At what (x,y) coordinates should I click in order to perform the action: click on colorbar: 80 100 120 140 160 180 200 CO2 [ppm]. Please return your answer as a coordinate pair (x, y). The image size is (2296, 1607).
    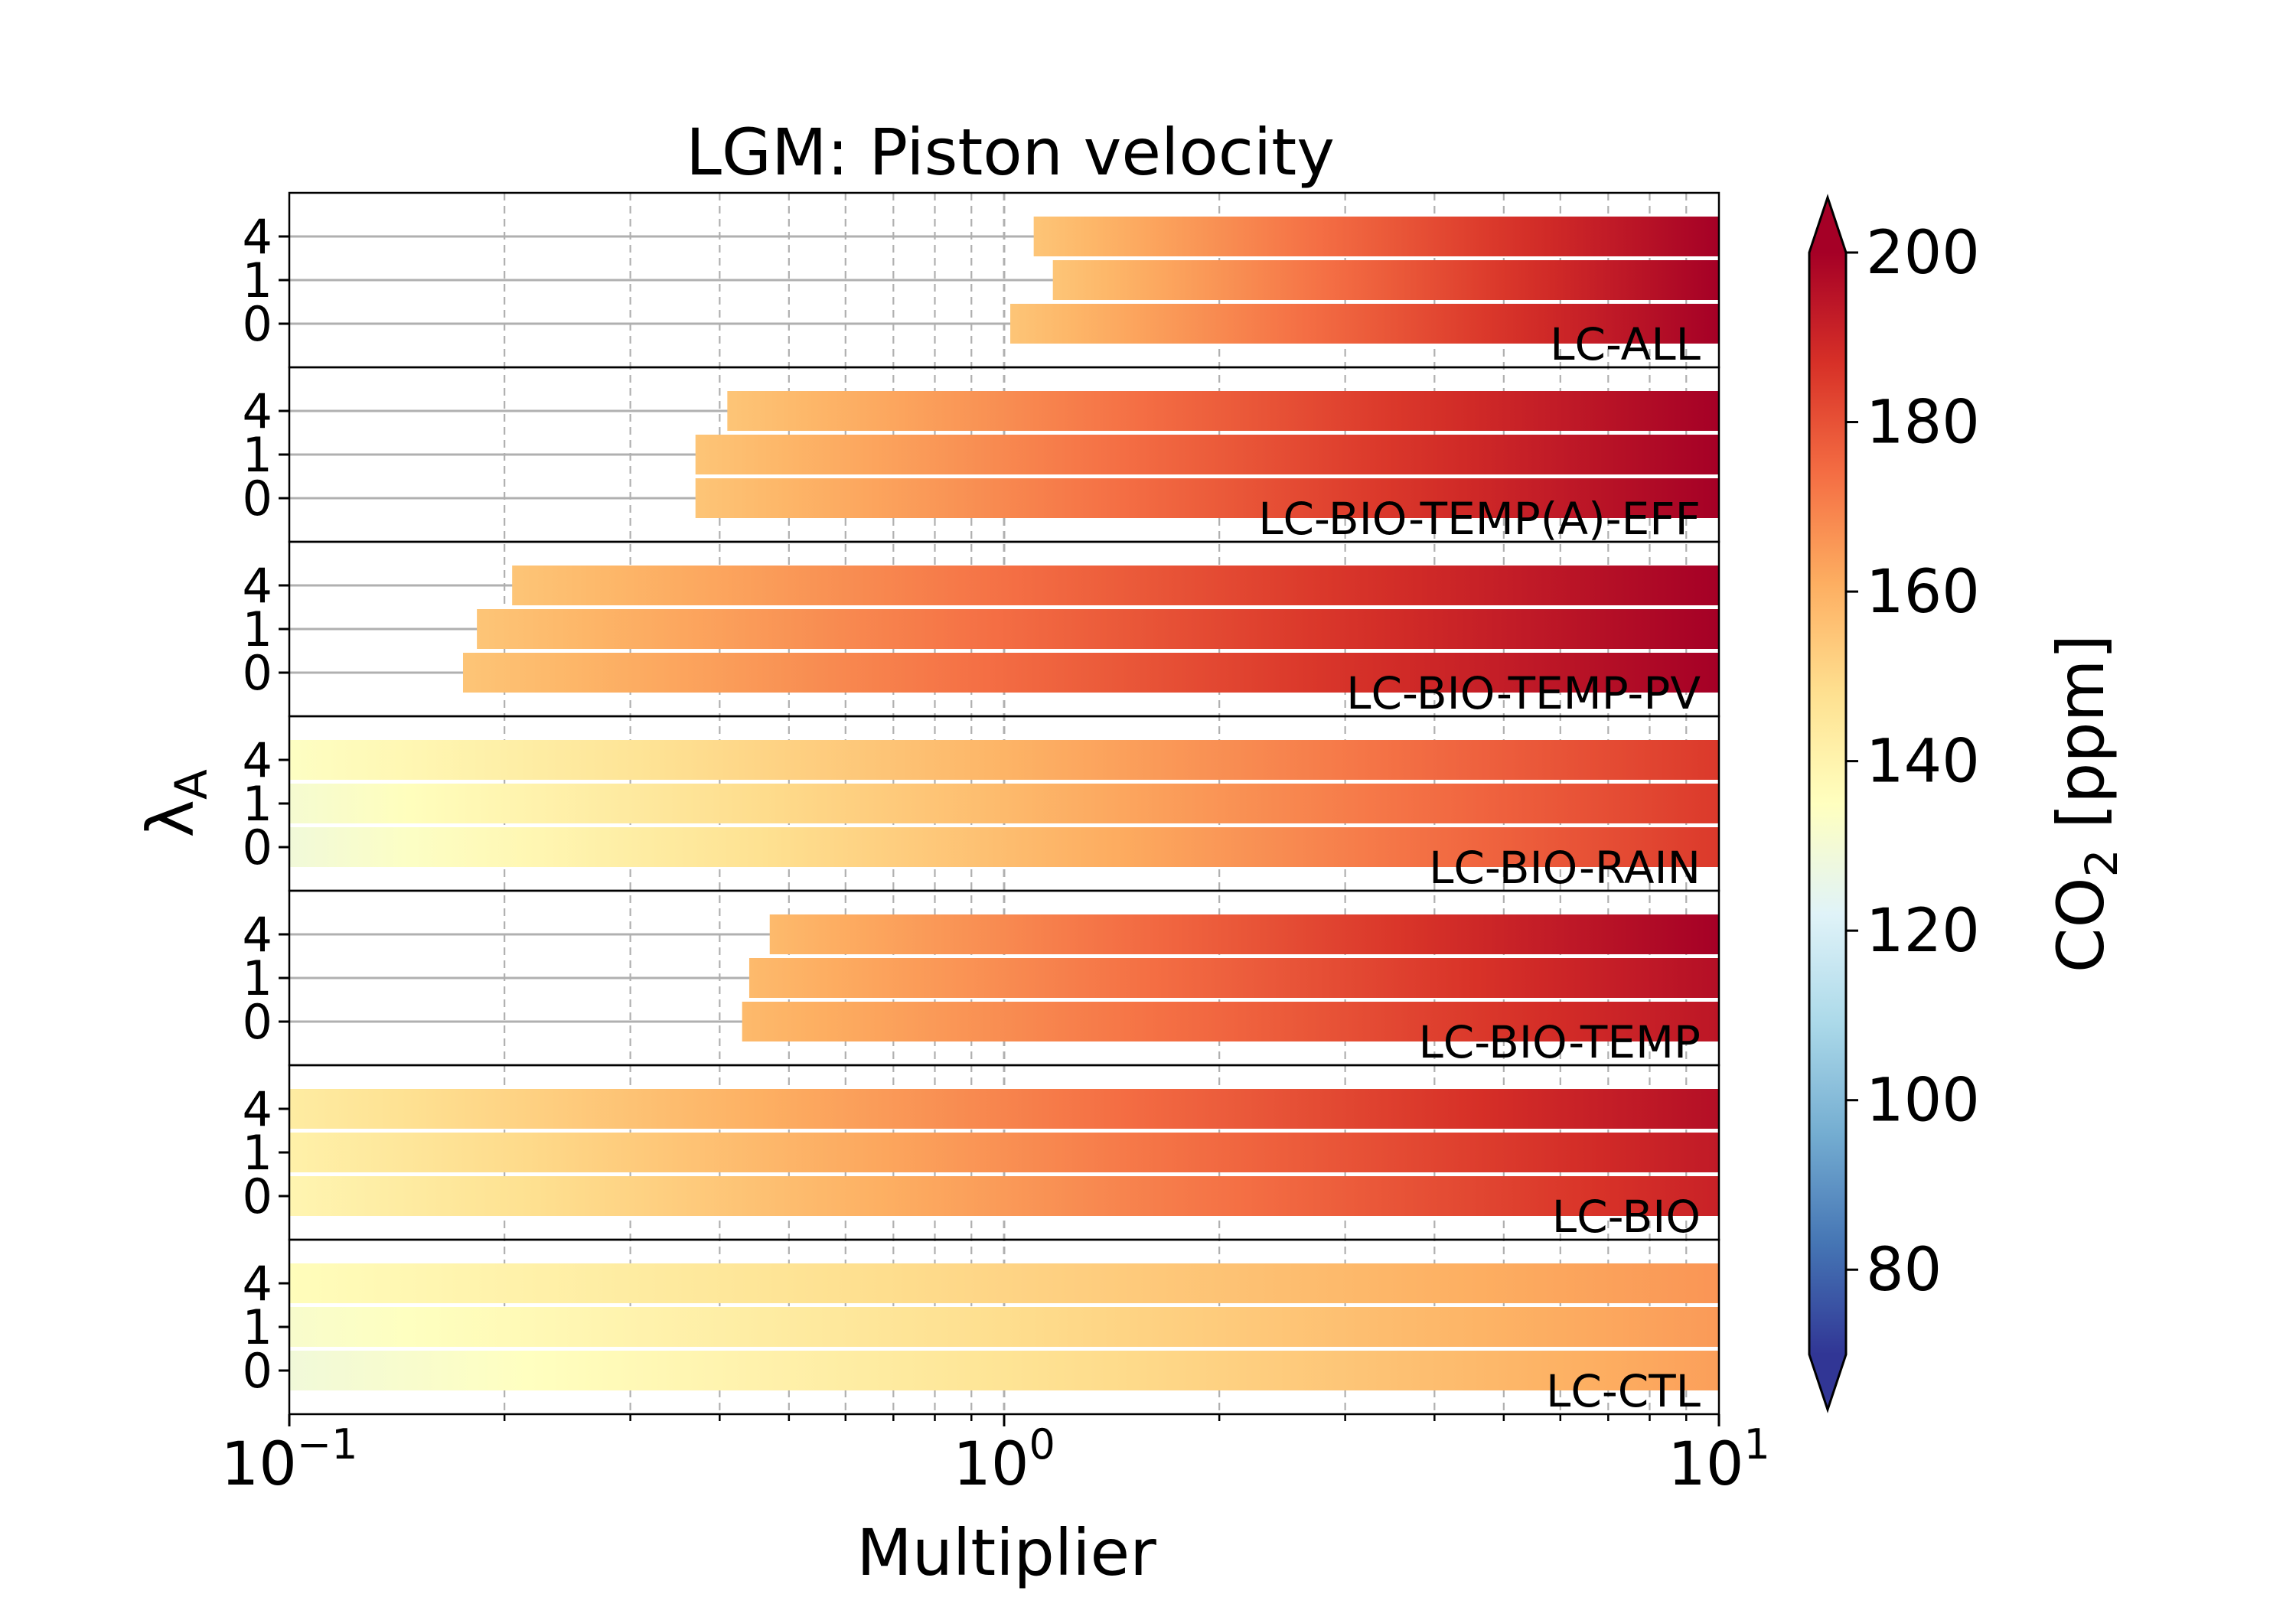
    Looking at the image, I should click on (1968, 803).